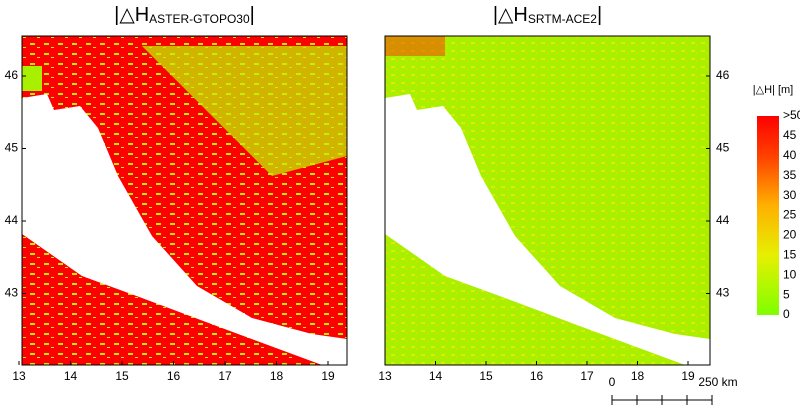  Describe the element at coordinates (786, 294) in the screenshot. I see `colorbar-label: 5` at that location.